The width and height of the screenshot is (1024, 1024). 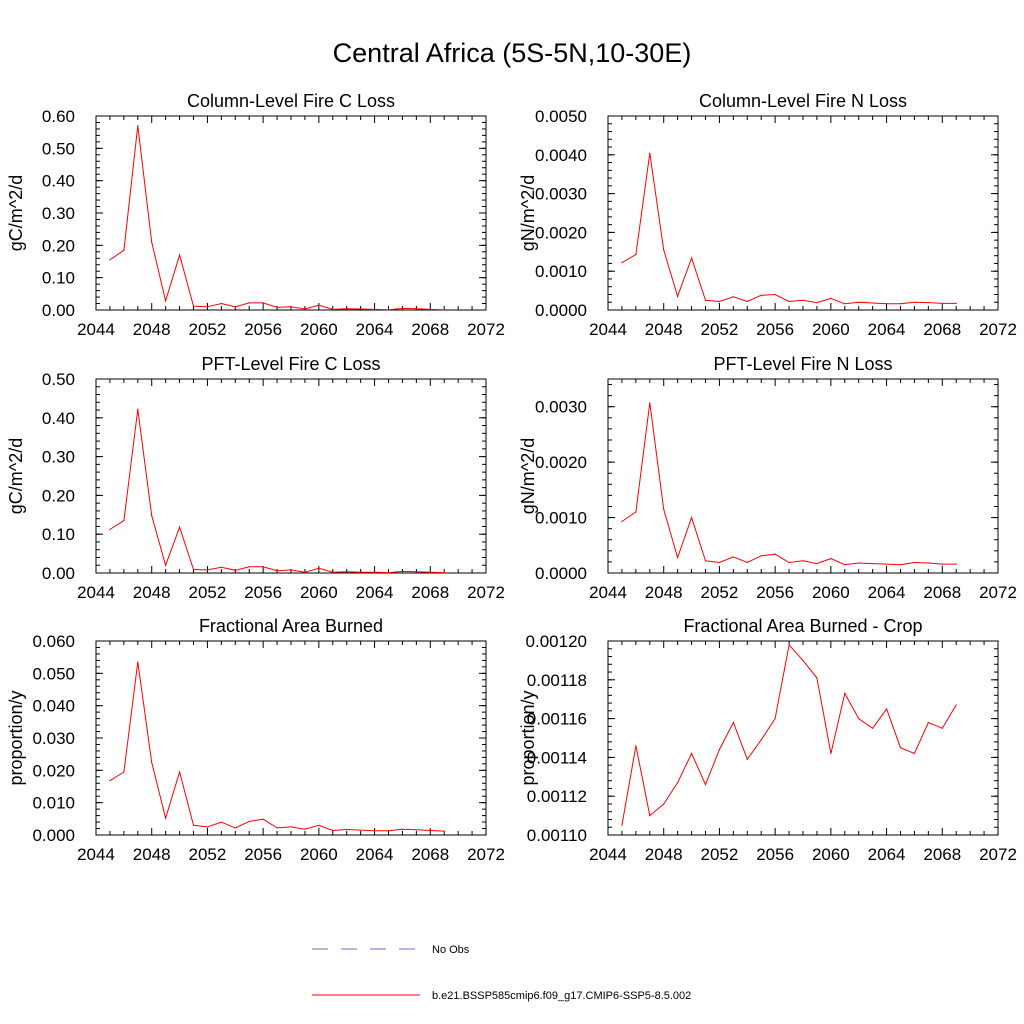 I want to click on legend-label: No Obs, so click(x=451, y=950).